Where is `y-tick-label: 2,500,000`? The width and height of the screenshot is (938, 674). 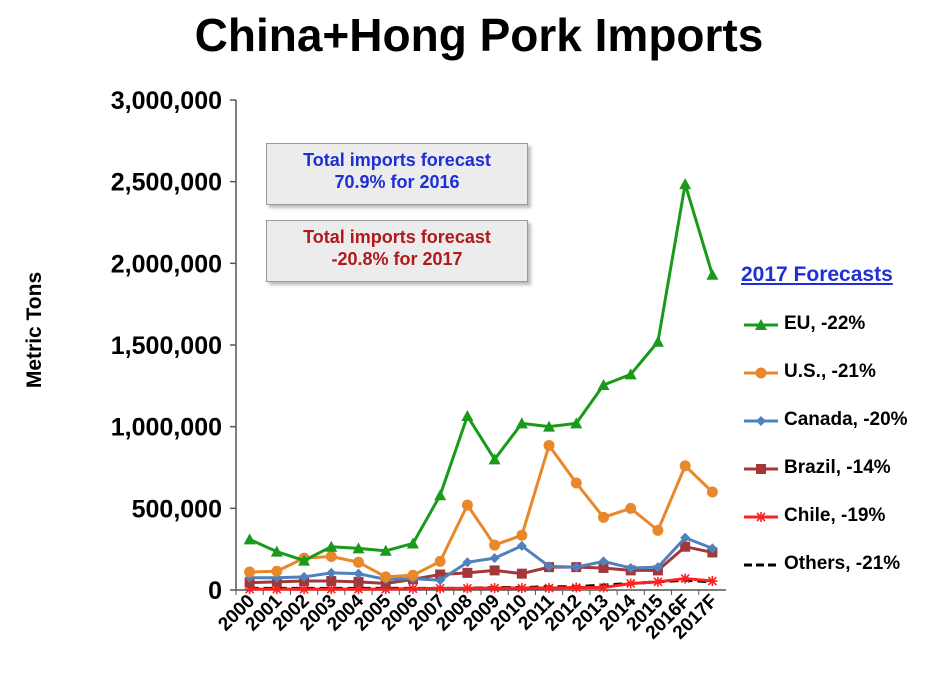
y-tick-label: 2,500,000 is located at coordinates (166, 183).